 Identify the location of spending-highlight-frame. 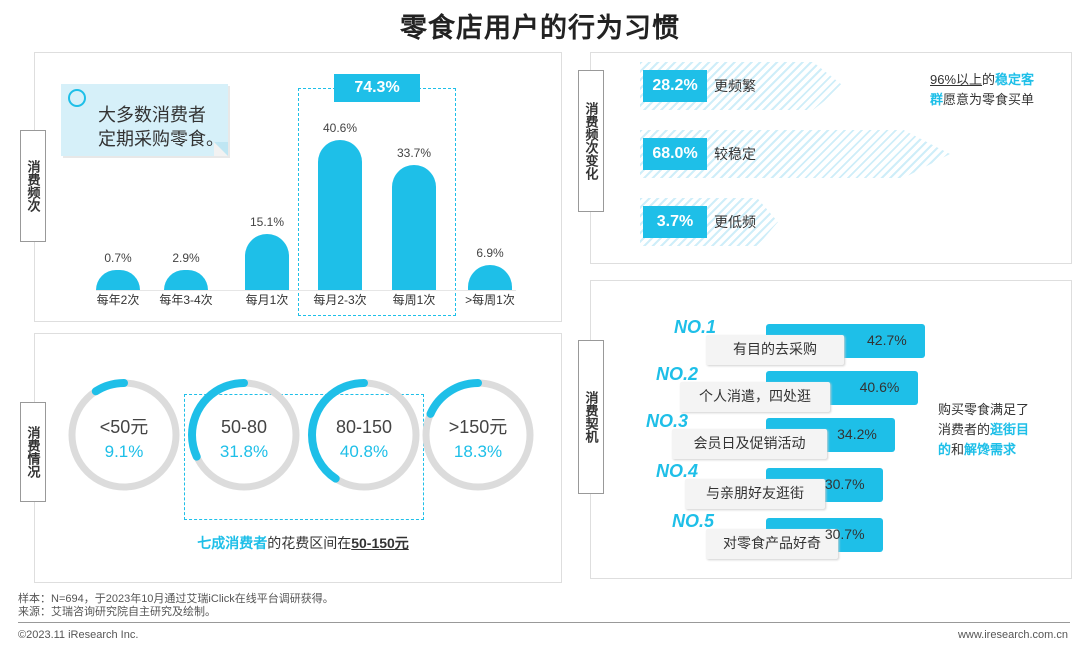
(304, 457).